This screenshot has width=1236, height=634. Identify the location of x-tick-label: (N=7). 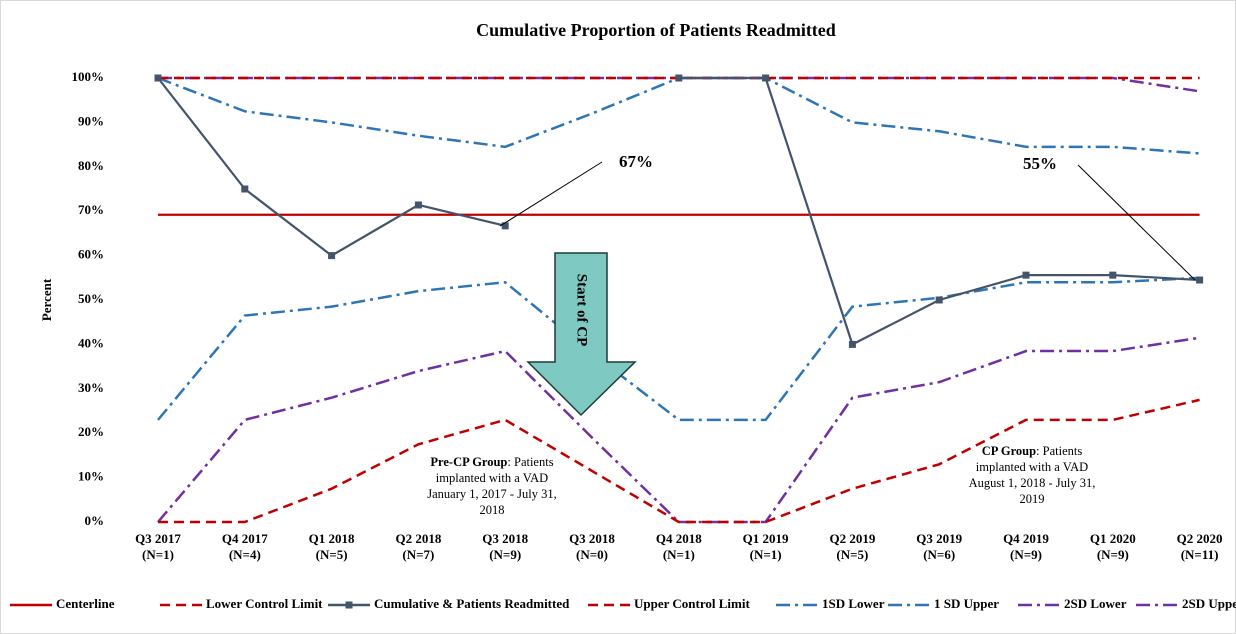
(418, 554).